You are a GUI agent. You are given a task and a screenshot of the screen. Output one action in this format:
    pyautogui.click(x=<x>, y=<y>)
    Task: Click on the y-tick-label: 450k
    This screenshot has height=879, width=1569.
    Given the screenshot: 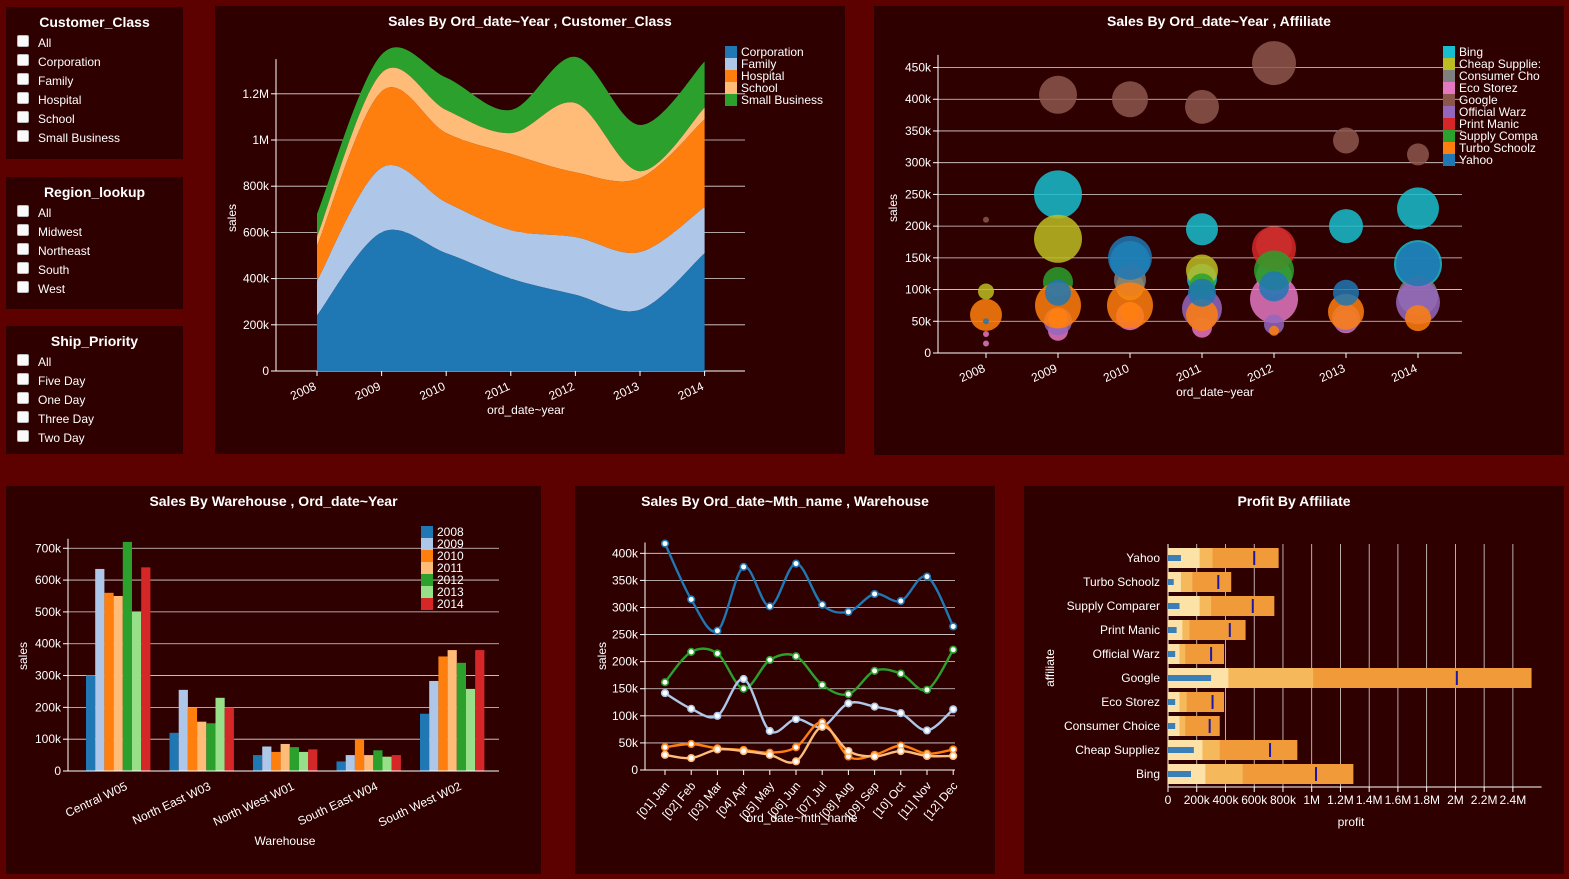 What is the action you would take?
    pyautogui.click(x=918, y=68)
    